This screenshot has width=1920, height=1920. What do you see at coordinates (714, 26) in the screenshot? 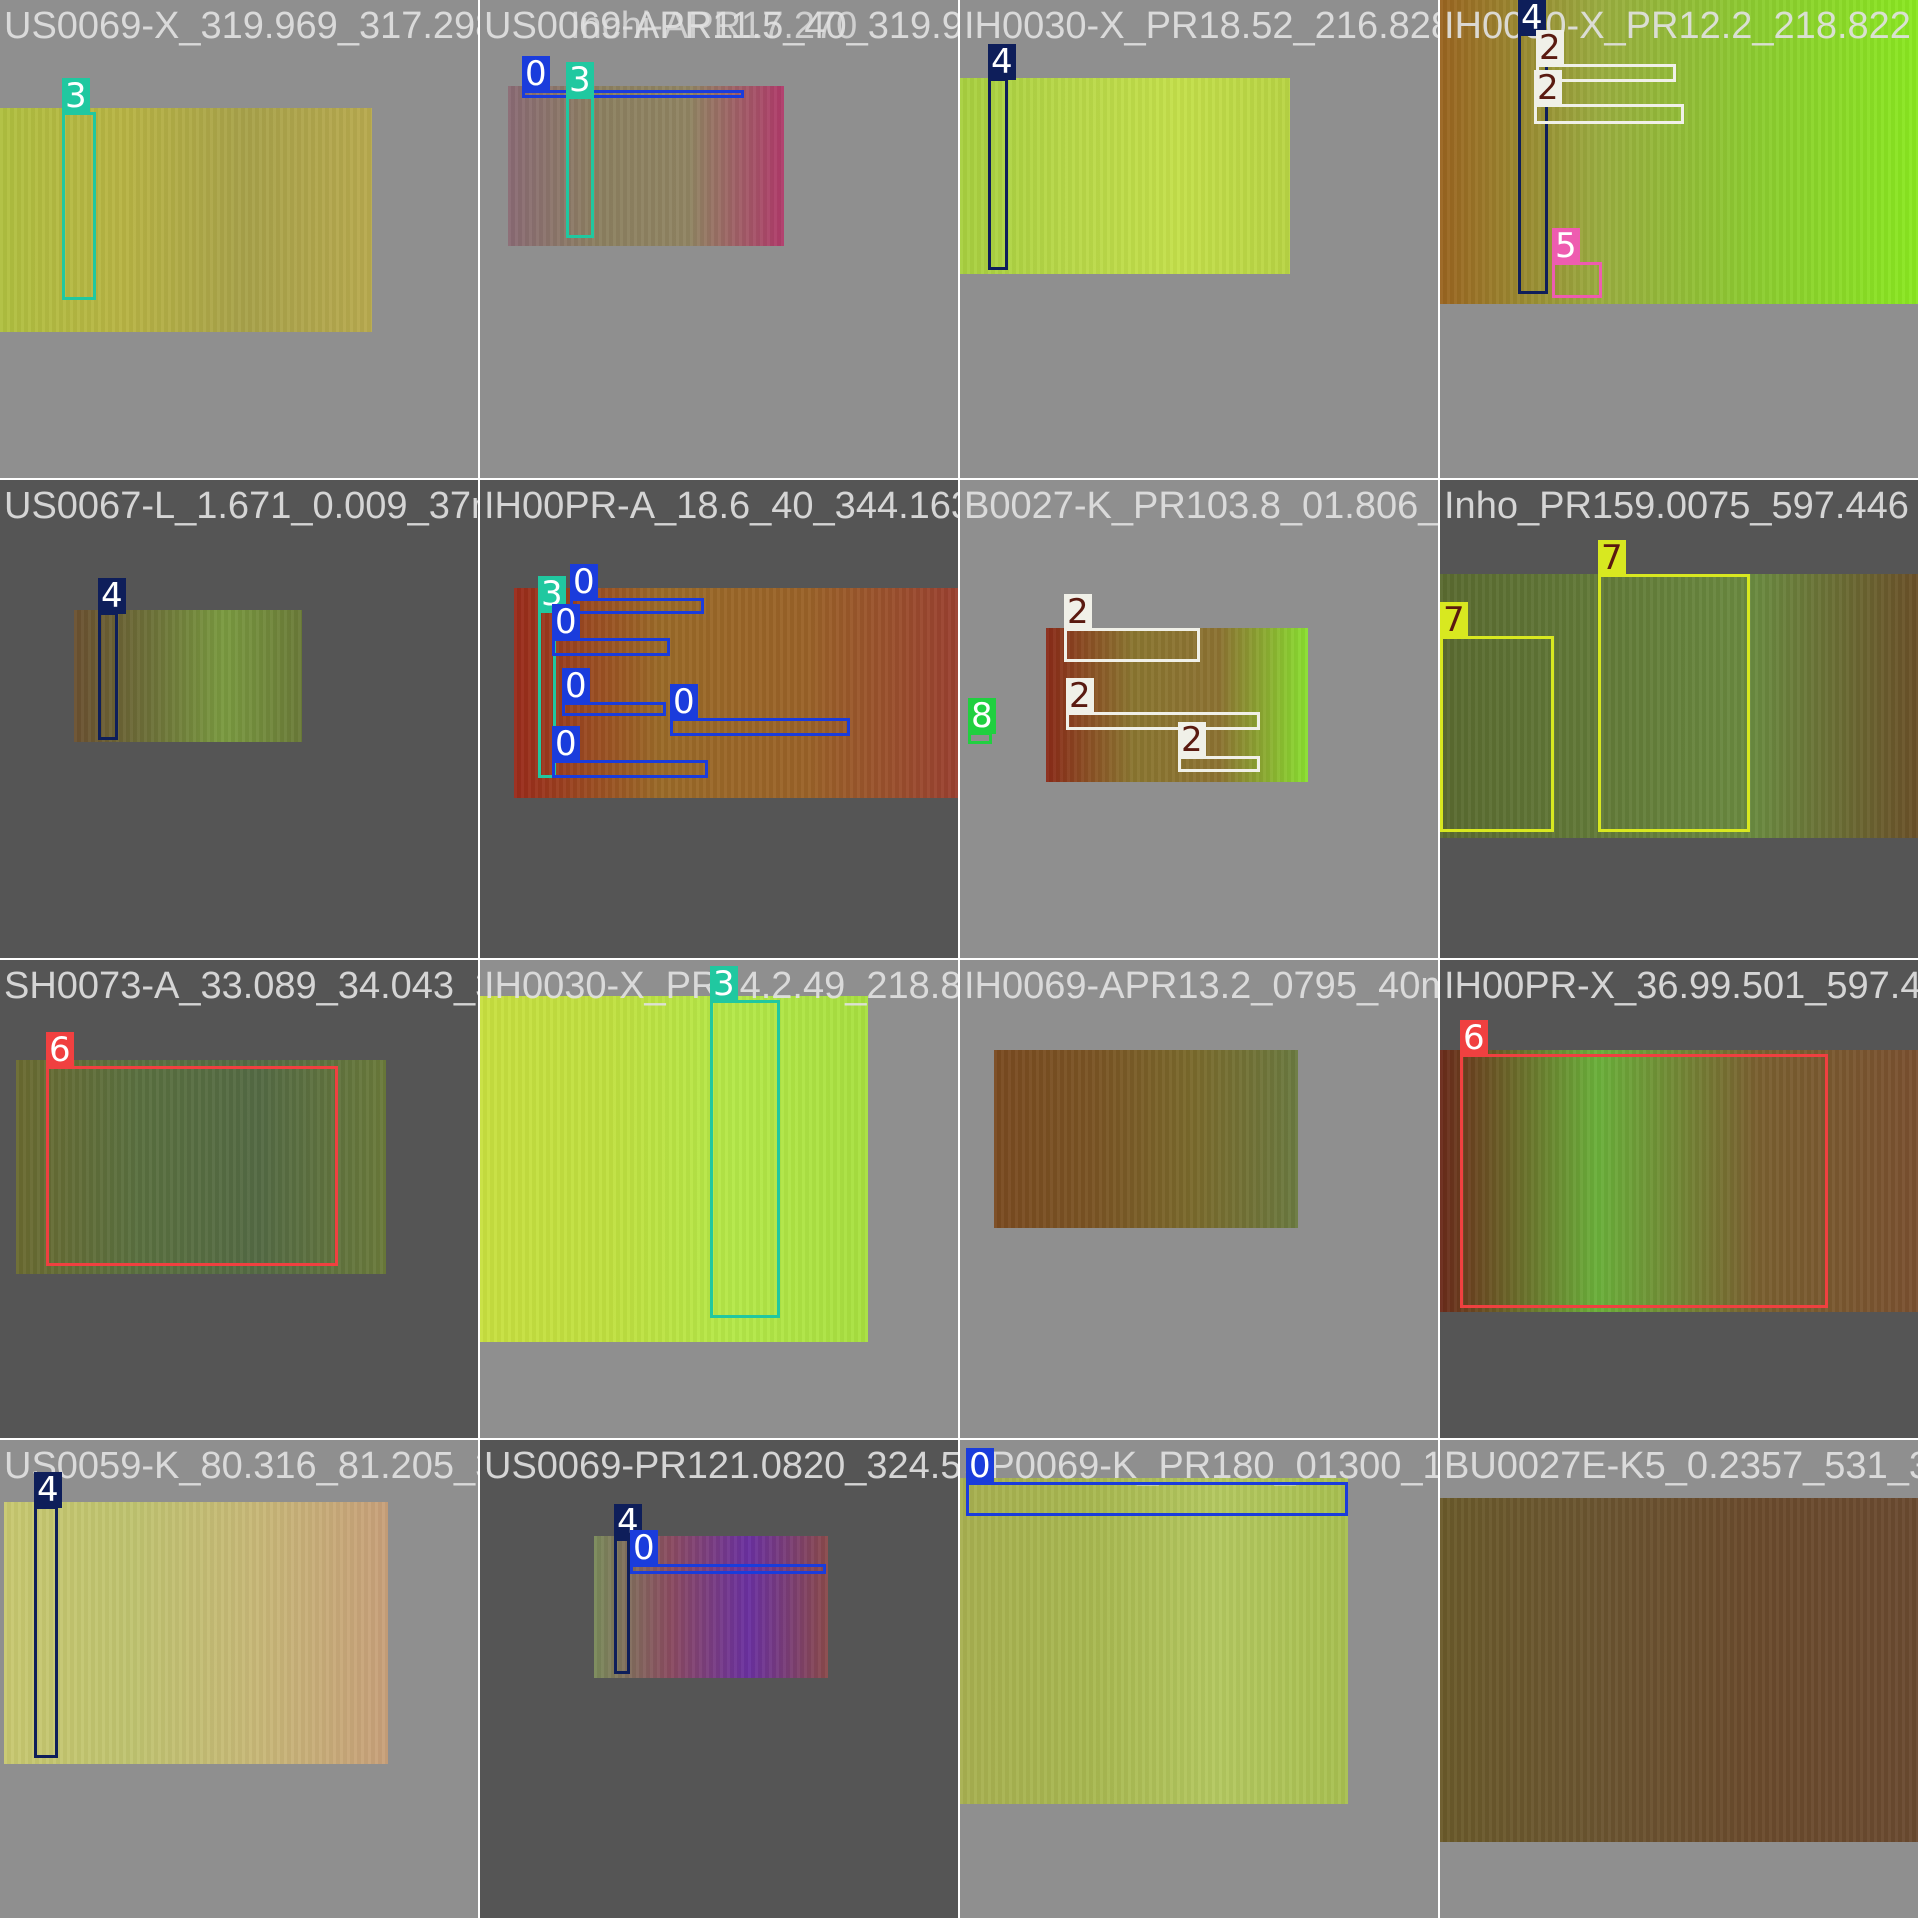
I see `tile-filename-label-overlap: Inchi-APR17.270` at bounding box center [714, 26].